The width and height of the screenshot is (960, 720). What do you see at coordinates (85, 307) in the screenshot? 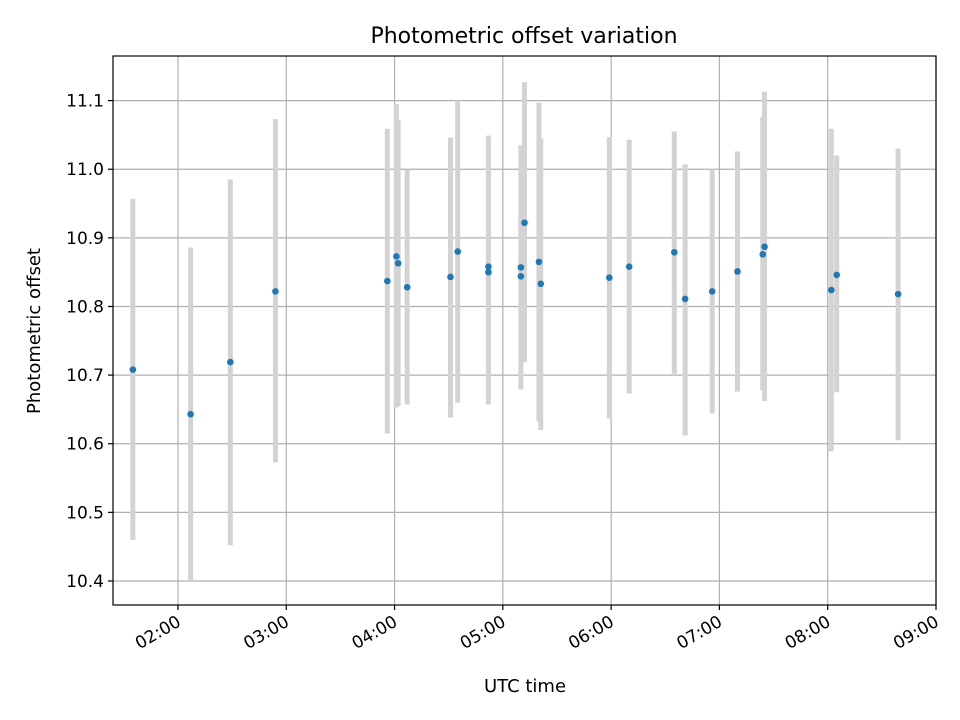
I see `y-tick-label: 10.8` at bounding box center [85, 307].